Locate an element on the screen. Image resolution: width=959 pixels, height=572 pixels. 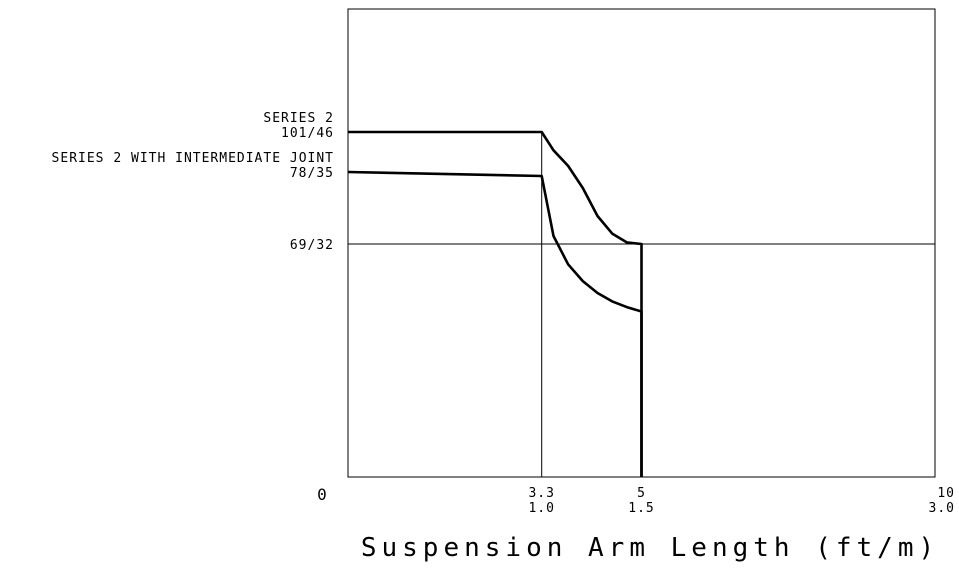
y-tick-label: 78/35 is located at coordinates (312, 173).